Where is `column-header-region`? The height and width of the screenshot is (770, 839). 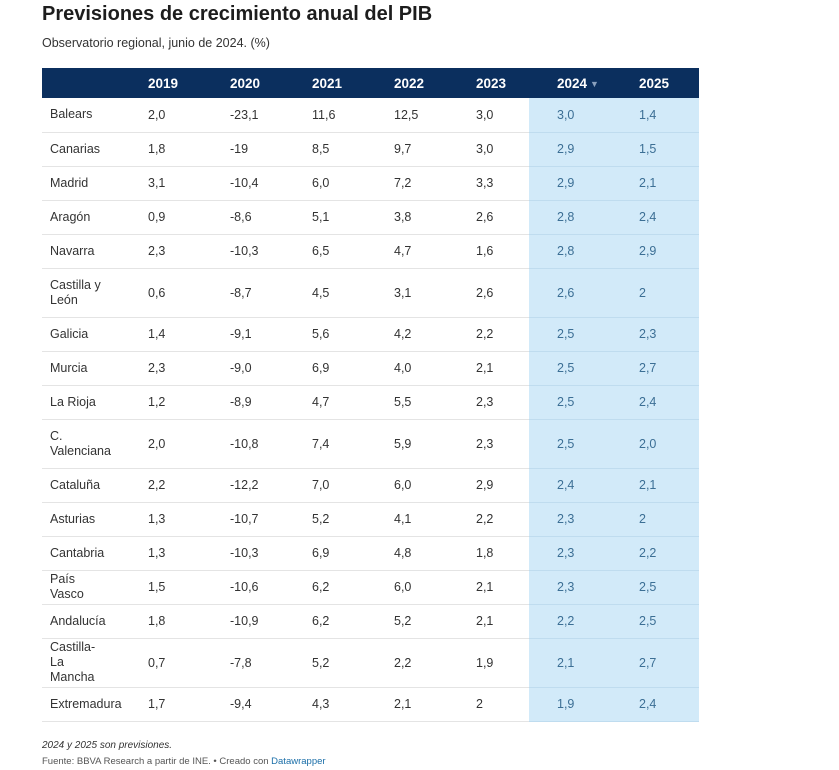
column-header-region is located at coordinates (81, 83).